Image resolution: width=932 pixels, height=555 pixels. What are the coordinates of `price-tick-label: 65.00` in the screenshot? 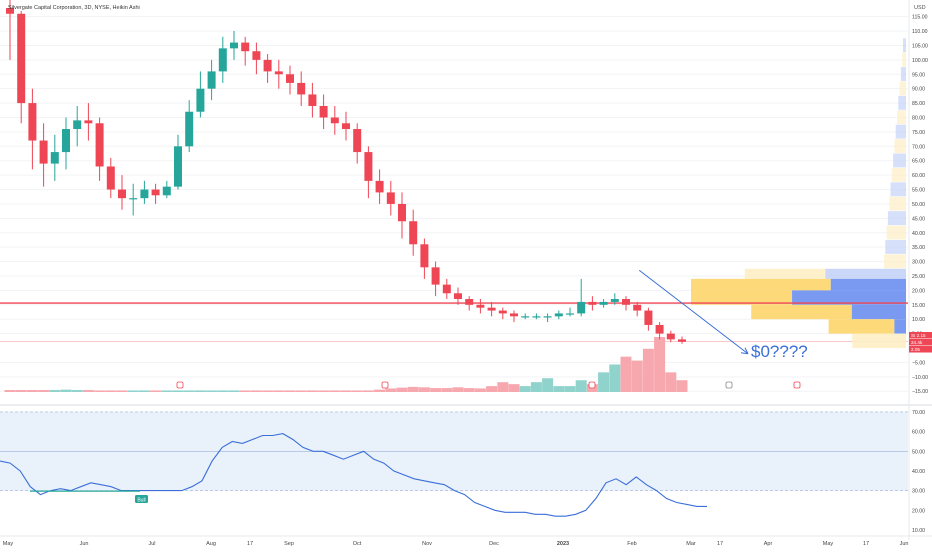 It's located at (918, 162).